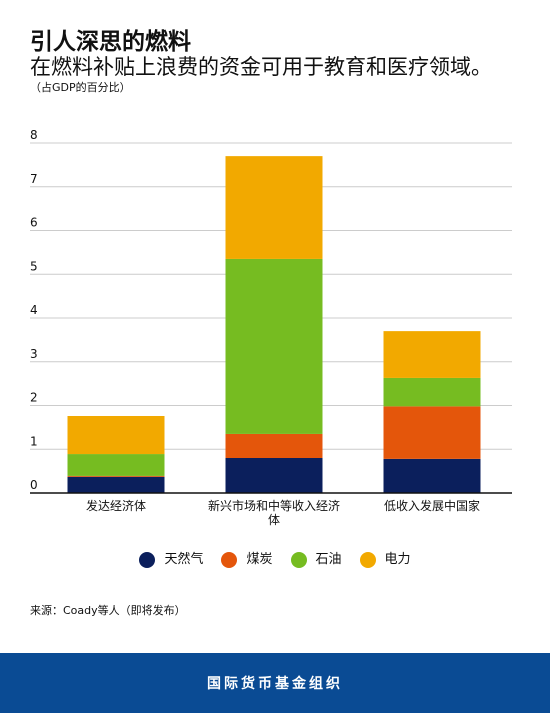 The width and height of the screenshot is (550, 713). Describe the element at coordinates (34, 441) in the screenshot. I see `y-tick-label: 1` at that location.